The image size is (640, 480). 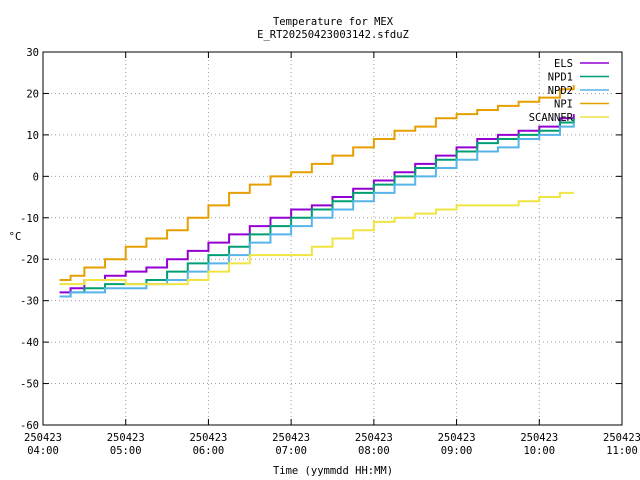 I want to click on legend-label-npd2: NPD2, so click(x=560, y=91).